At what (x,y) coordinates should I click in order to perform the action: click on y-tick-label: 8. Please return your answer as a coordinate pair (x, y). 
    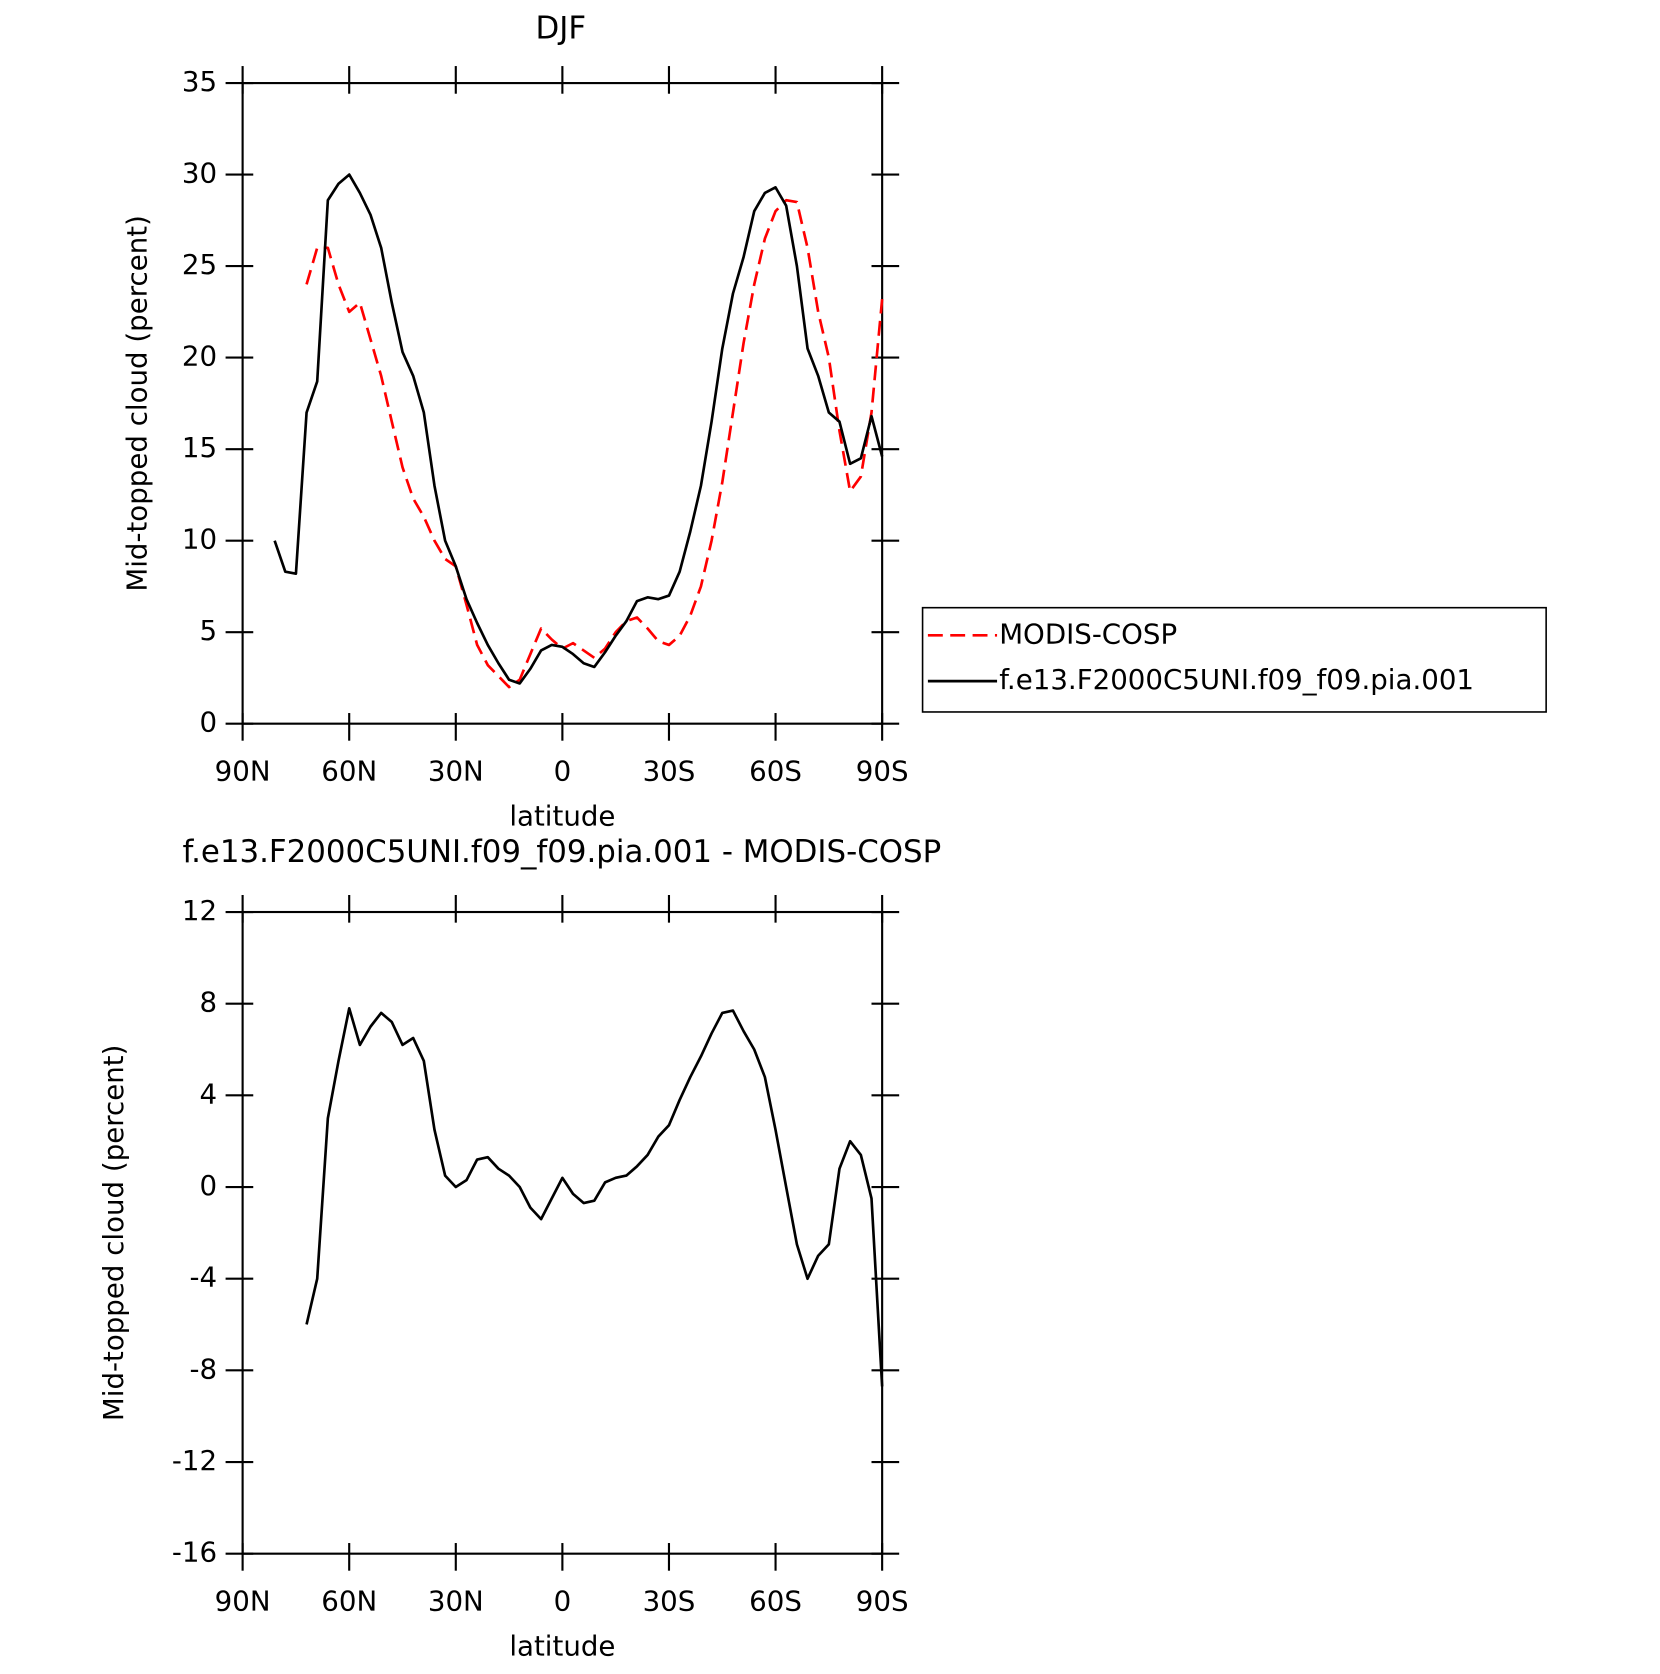
    Looking at the image, I should click on (208, 1002).